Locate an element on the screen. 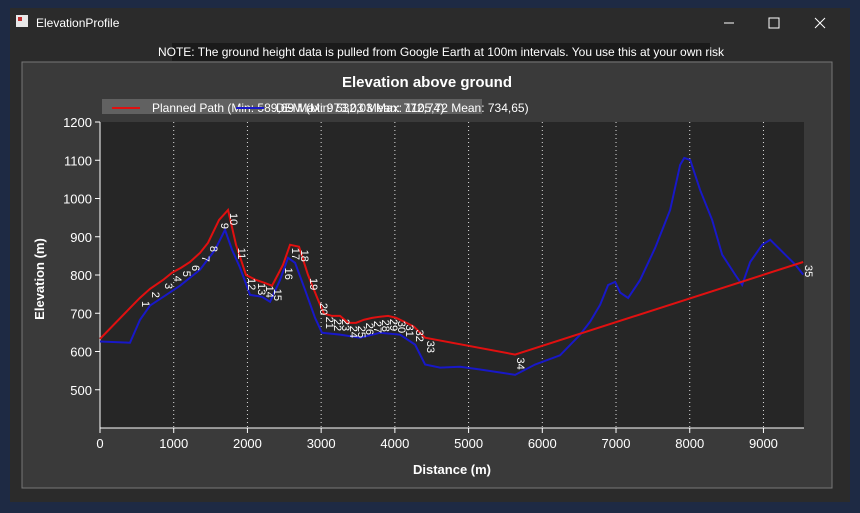  y-tick-label: 900 is located at coordinates (81, 237).